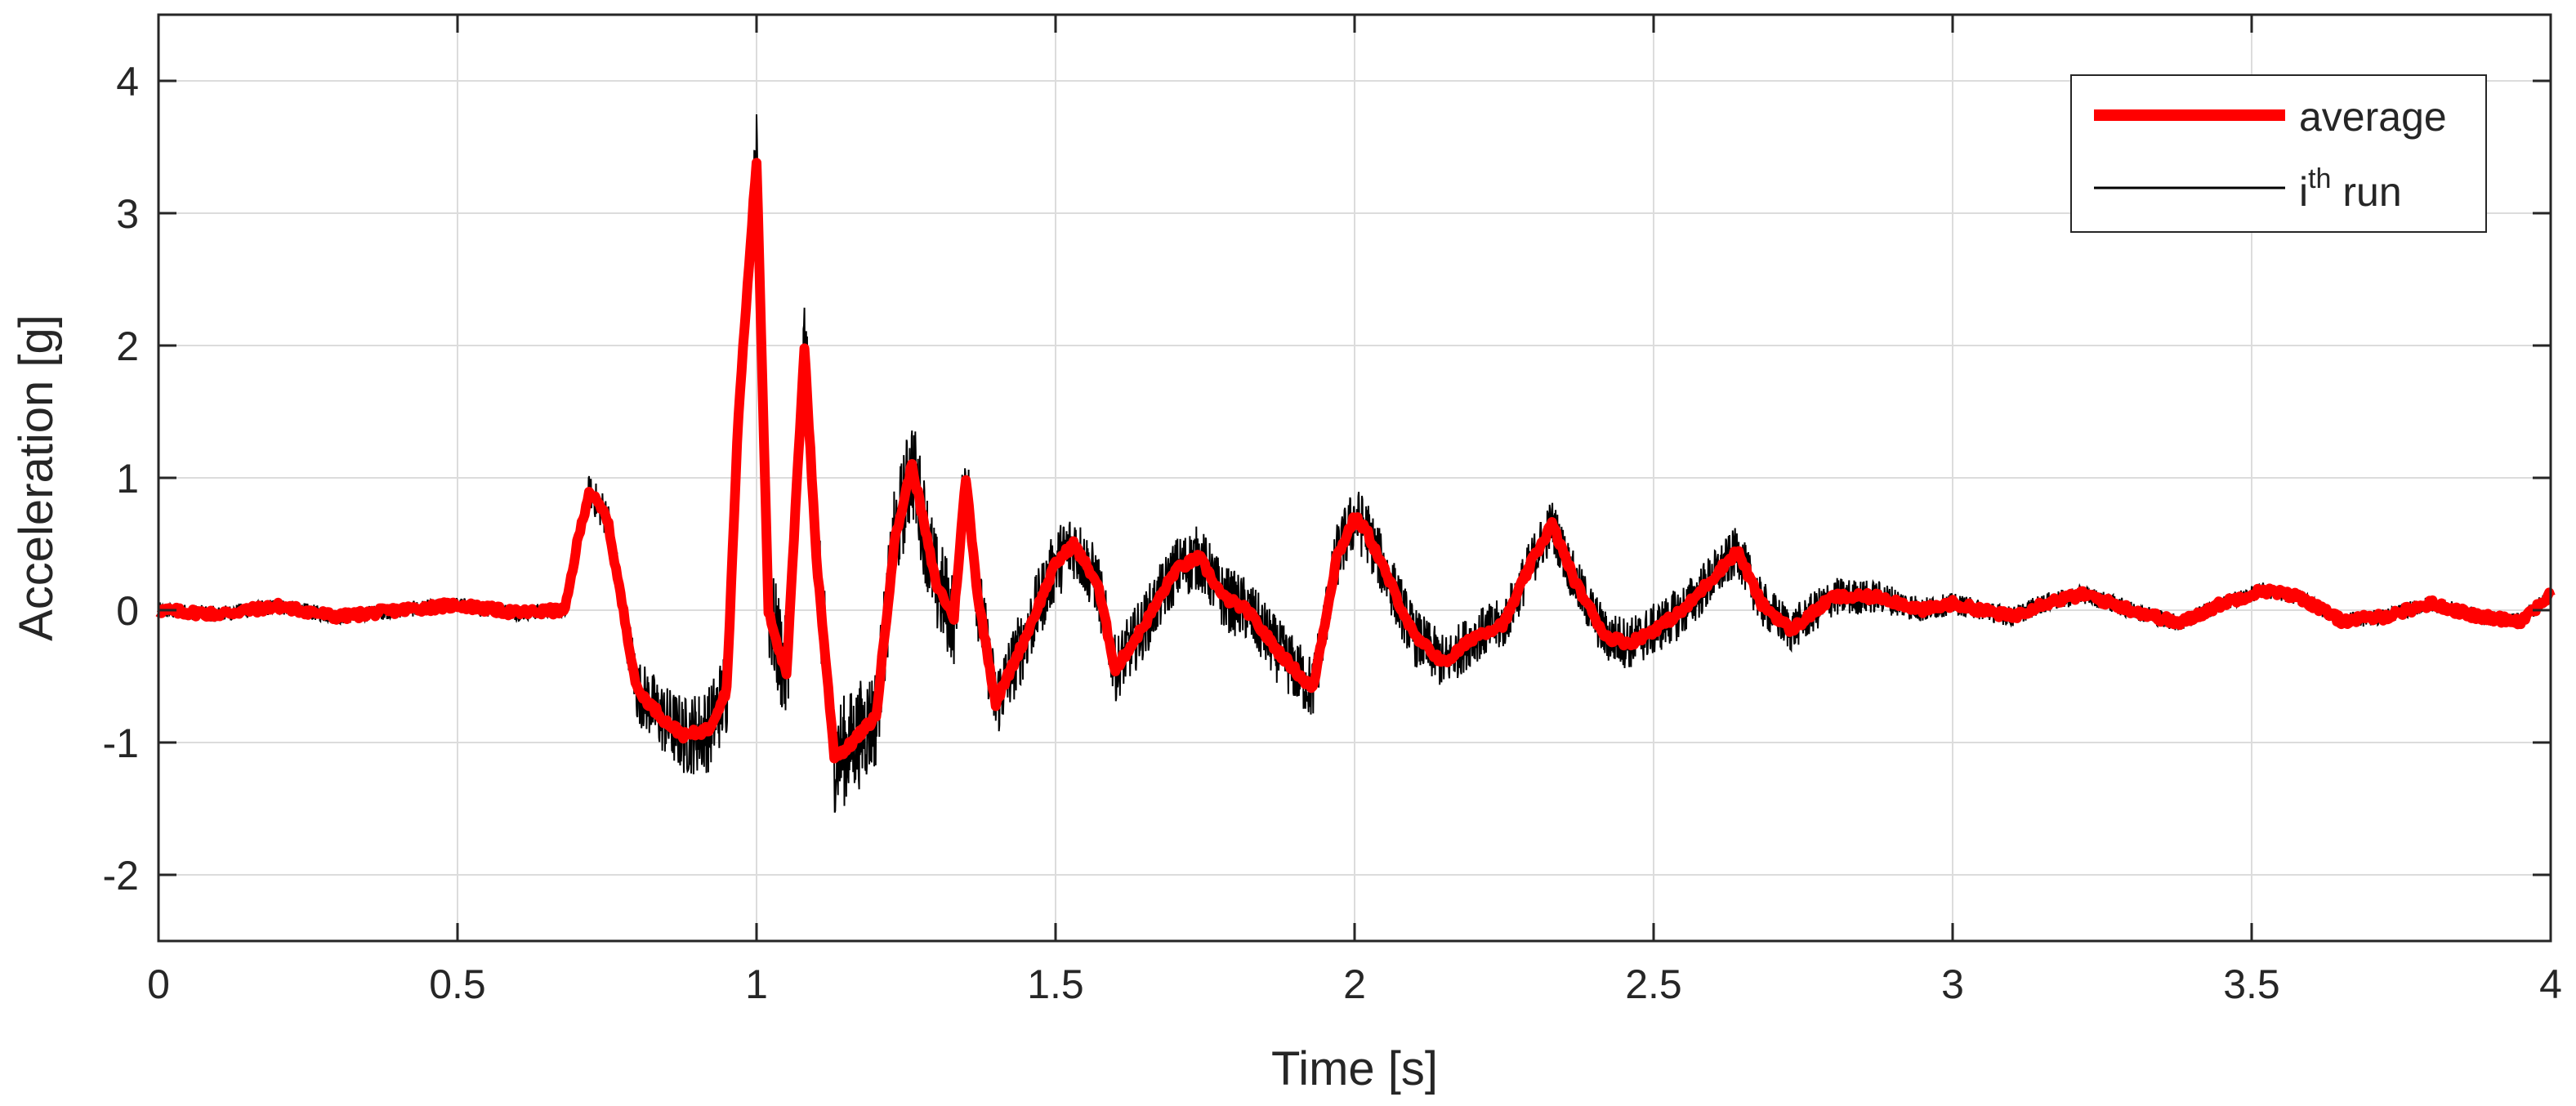  I want to click on x-tick-label: 4, so click(2550, 984).